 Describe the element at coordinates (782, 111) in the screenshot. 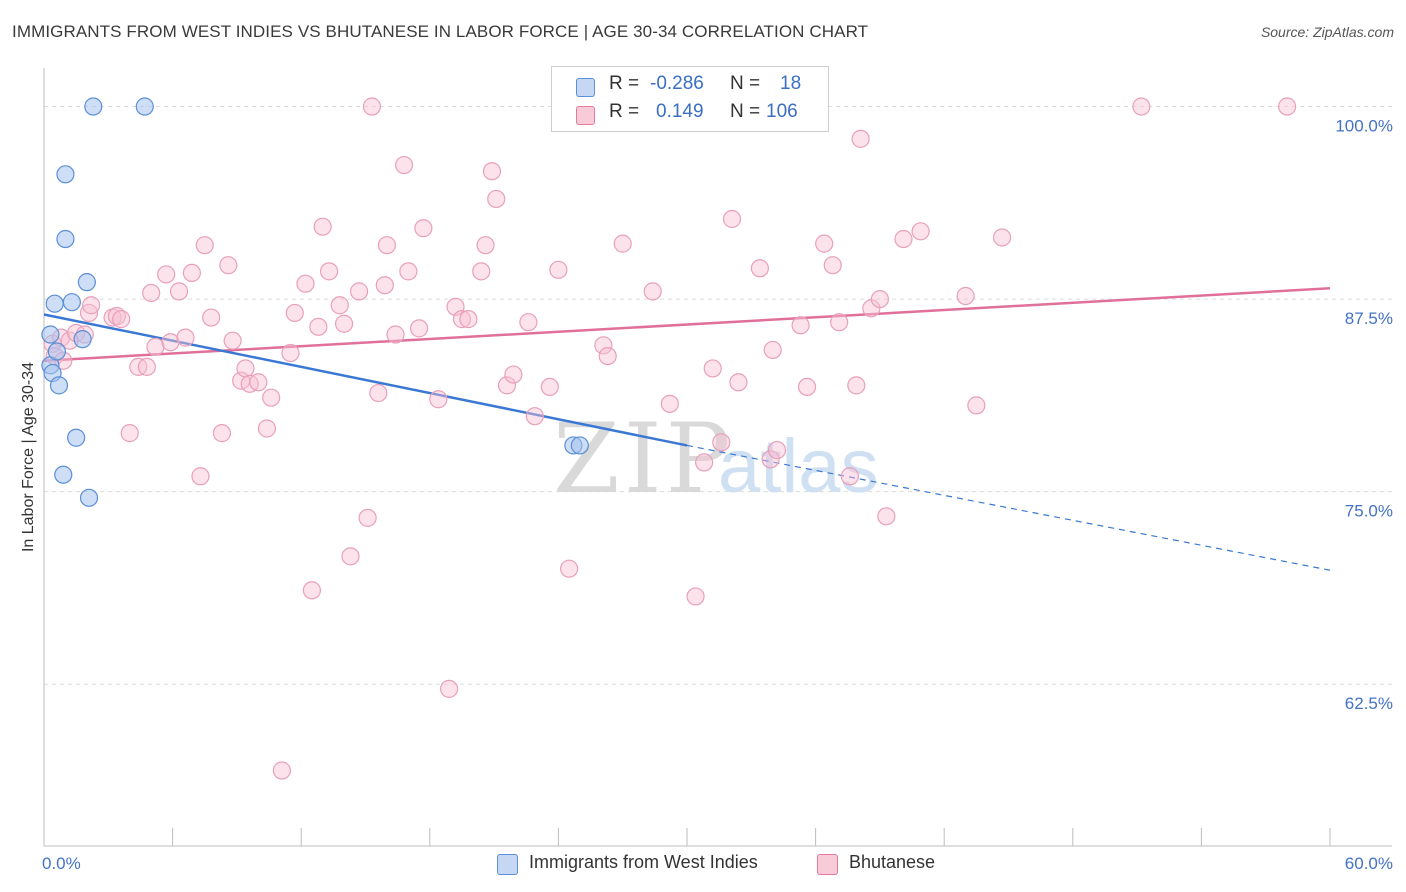

I see `legend-n-value: 106` at that location.